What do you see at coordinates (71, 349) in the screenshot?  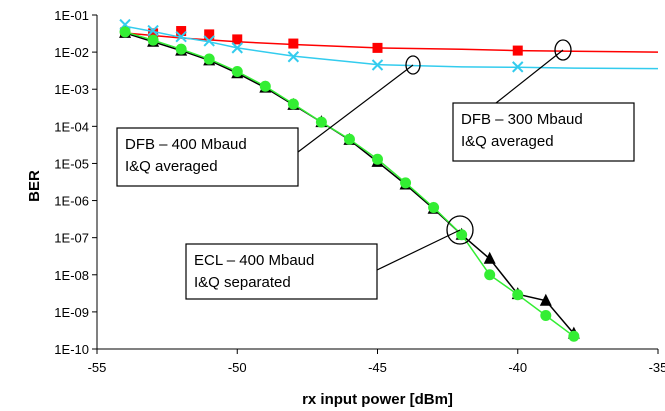 I see `y-tick-label: 1E-10` at bounding box center [71, 349].